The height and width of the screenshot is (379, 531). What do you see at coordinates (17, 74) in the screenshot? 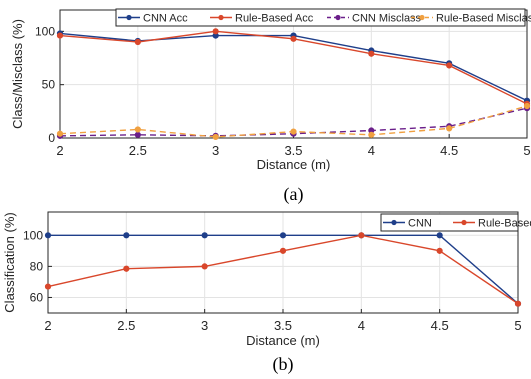
I see `y-axis-label: Class/Misclass (%)` at bounding box center [17, 74].